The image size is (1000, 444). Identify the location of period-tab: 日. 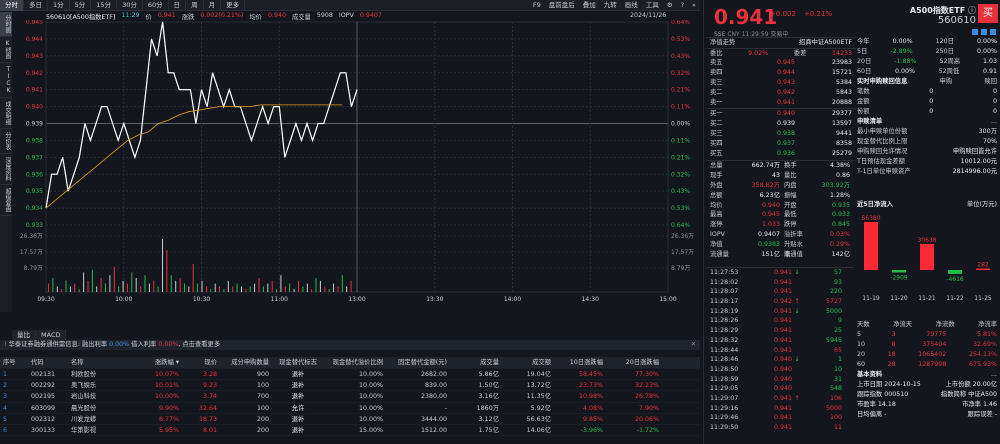
(178, 5).